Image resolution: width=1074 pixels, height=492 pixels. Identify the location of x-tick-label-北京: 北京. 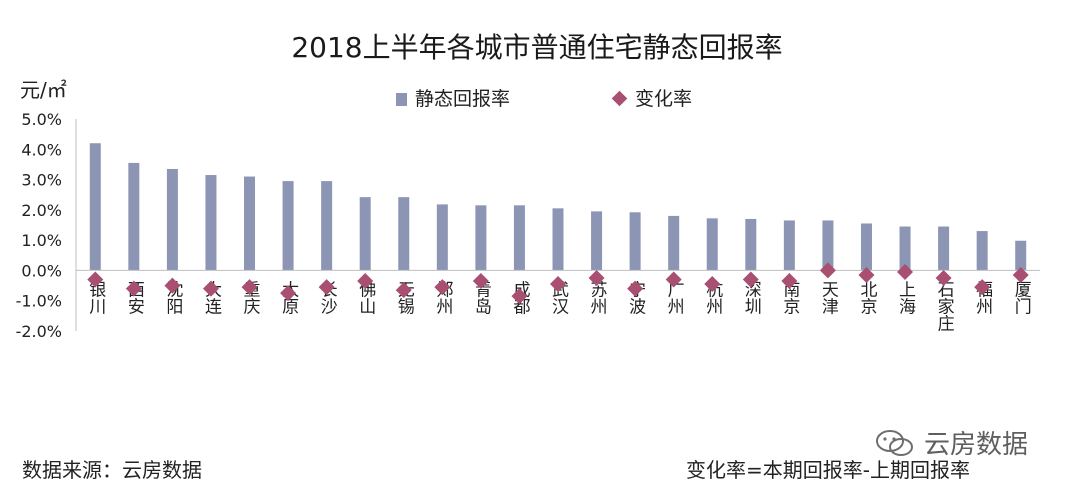
(866, 297).